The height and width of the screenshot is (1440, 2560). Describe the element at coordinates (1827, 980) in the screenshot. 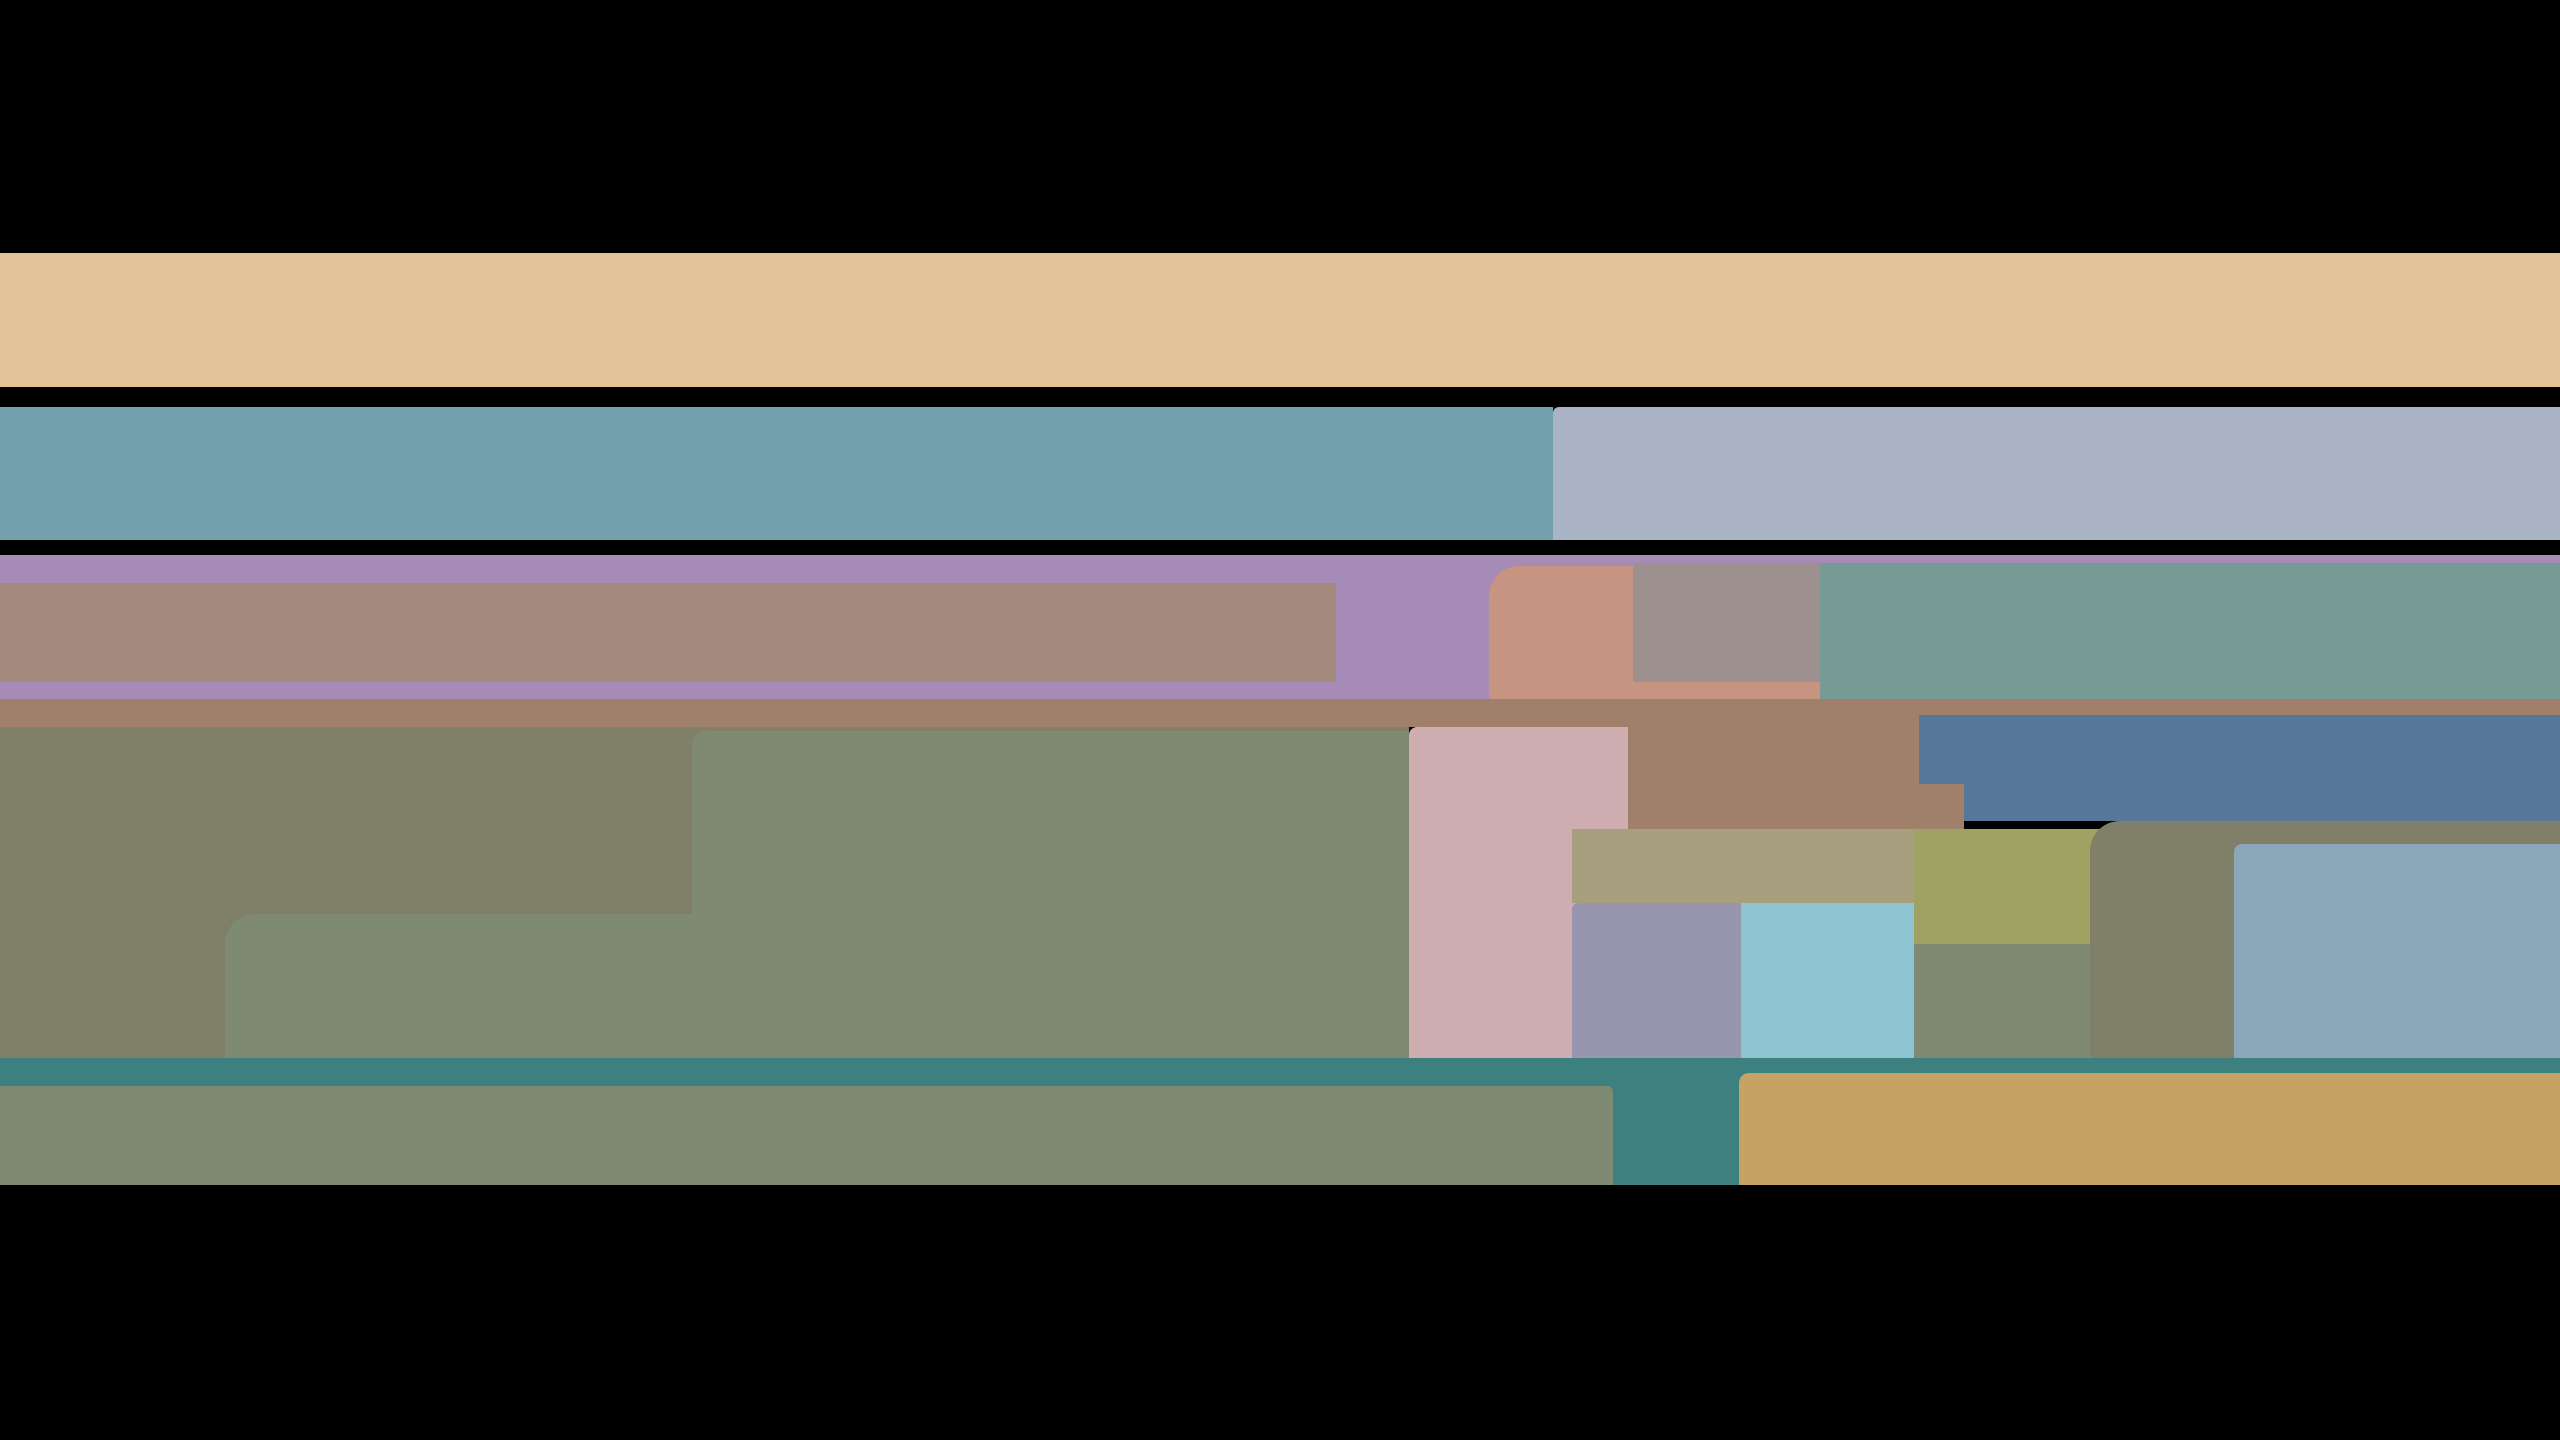

I see `light-blue-region` at that location.